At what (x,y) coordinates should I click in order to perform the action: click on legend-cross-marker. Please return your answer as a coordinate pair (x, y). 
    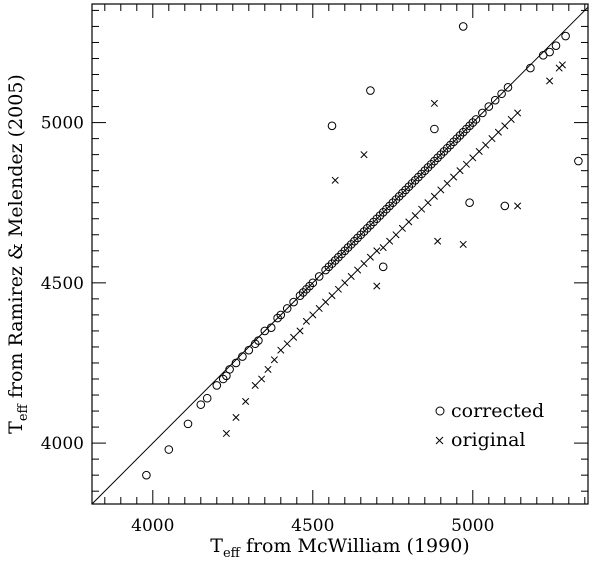
    Looking at the image, I should click on (439, 440).